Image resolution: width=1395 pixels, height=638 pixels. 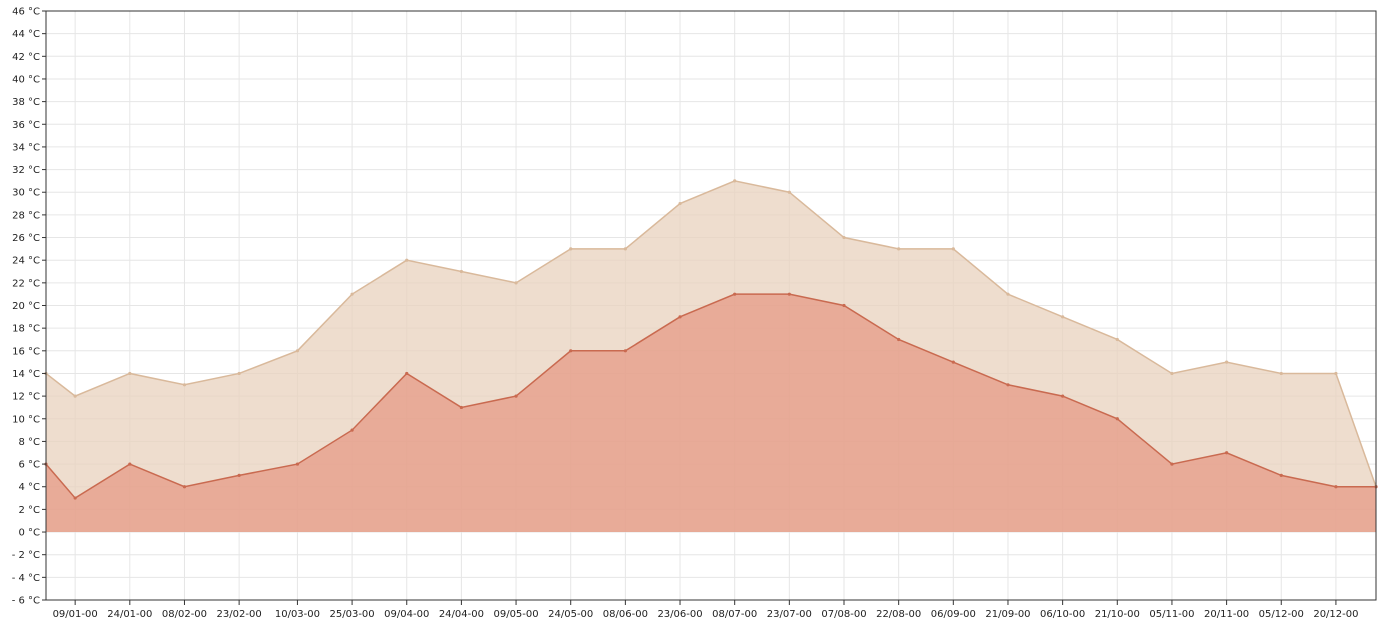 What do you see at coordinates (26, 193) in the screenshot?
I see `y-tick-label: 30 °C` at bounding box center [26, 193].